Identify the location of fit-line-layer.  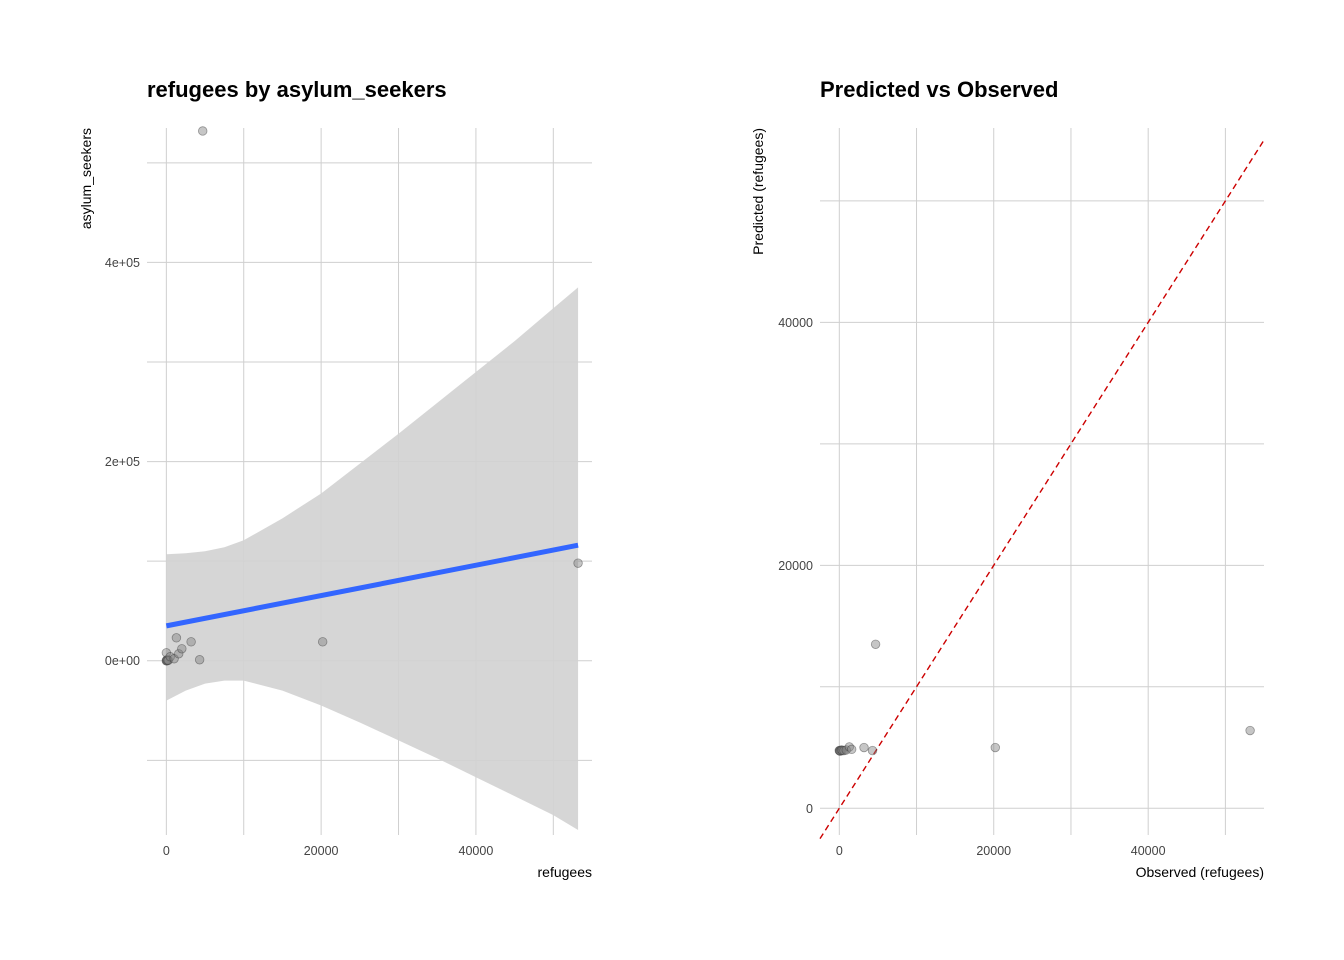
(372, 585).